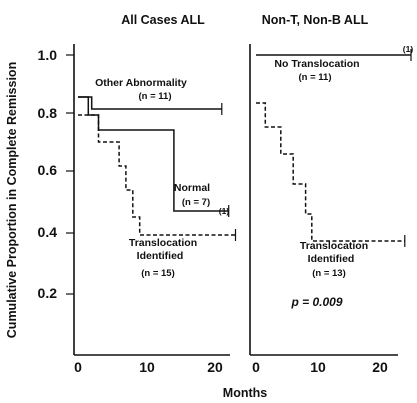 This screenshot has width=417, height=403. What do you see at coordinates (48, 232) in the screenshot?
I see `y-tick-label: 0.4` at bounding box center [48, 232].